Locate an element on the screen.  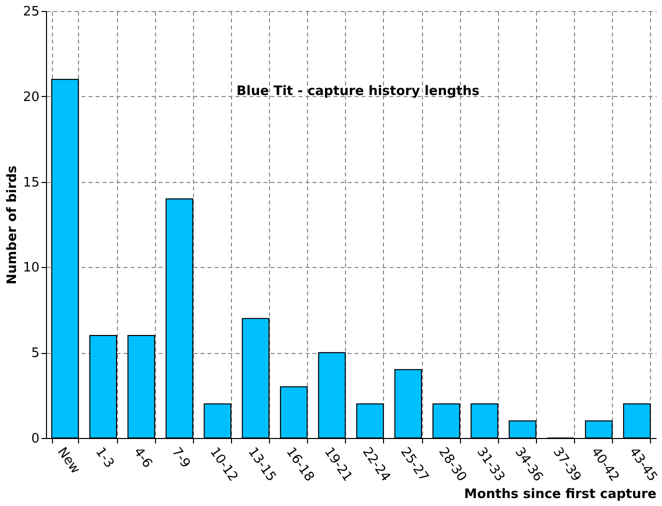
y-axis-title: Number of birds is located at coordinates (12, 225).